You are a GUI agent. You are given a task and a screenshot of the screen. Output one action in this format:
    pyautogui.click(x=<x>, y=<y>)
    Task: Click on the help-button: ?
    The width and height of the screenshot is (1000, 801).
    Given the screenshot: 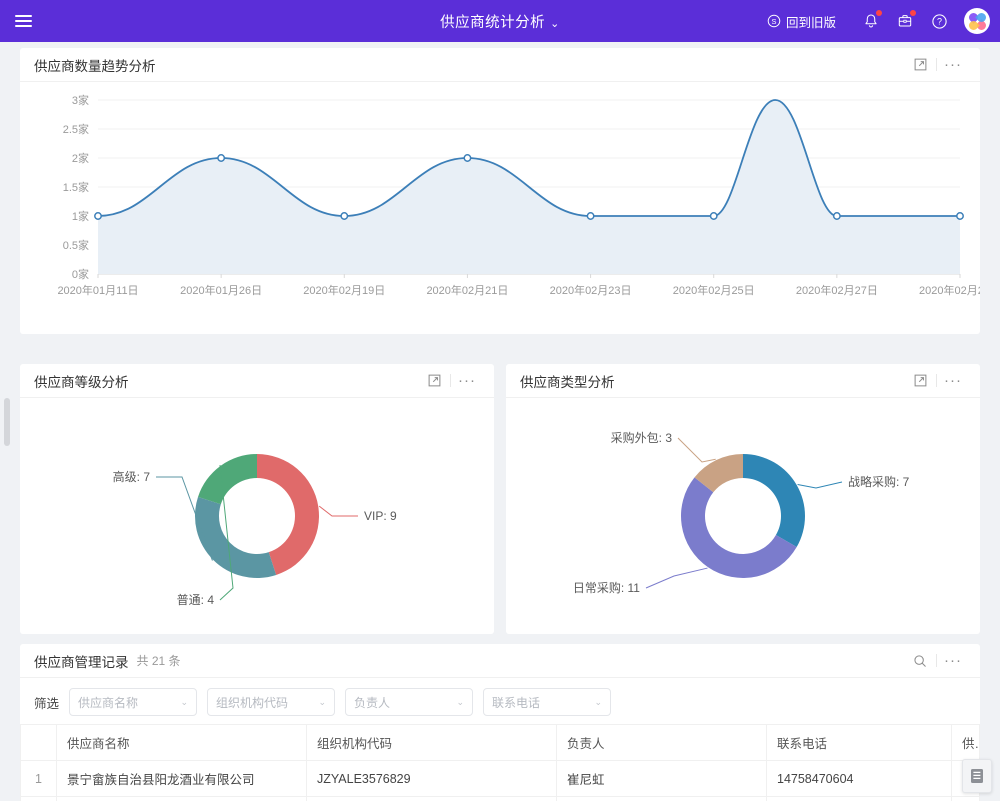 What is the action you would take?
    pyautogui.click(x=939, y=21)
    